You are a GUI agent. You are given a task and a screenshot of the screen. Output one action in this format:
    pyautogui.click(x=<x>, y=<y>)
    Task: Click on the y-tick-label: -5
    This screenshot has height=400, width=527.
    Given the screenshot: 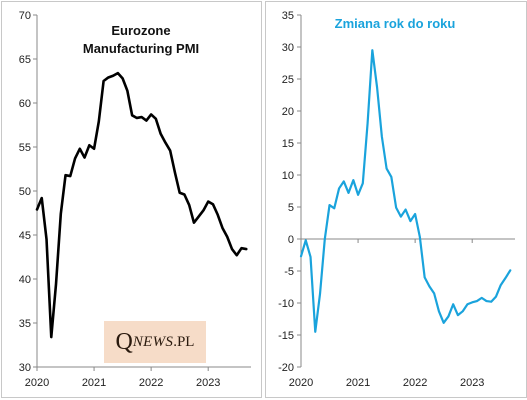 What is the action you would take?
    pyautogui.click(x=289, y=272)
    